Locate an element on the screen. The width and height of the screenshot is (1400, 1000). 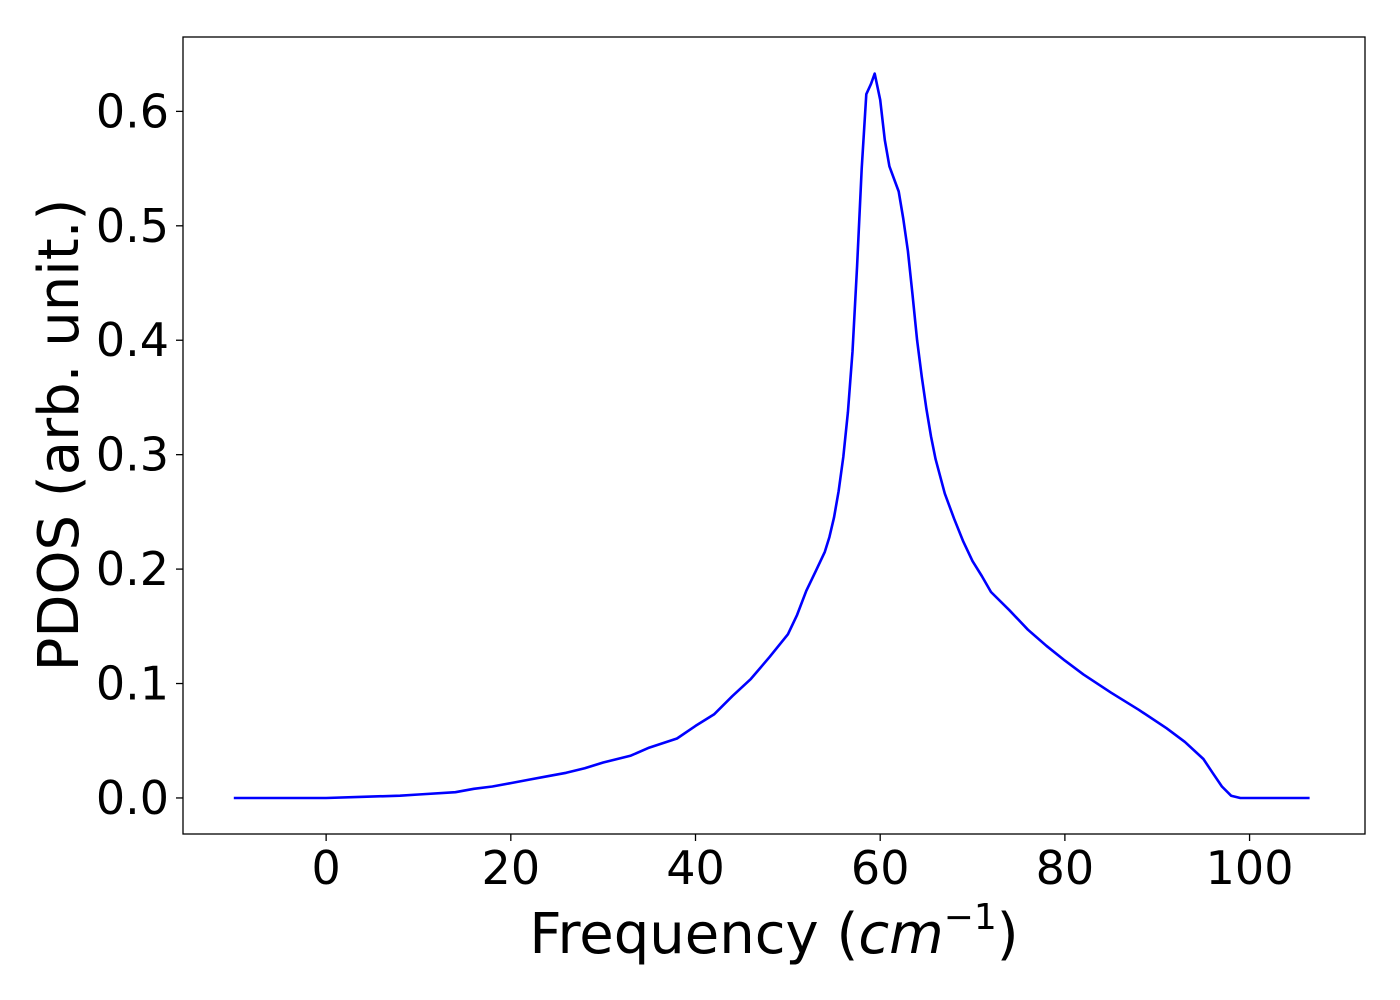
x-tick-label: 0 is located at coordinates (325, 868).